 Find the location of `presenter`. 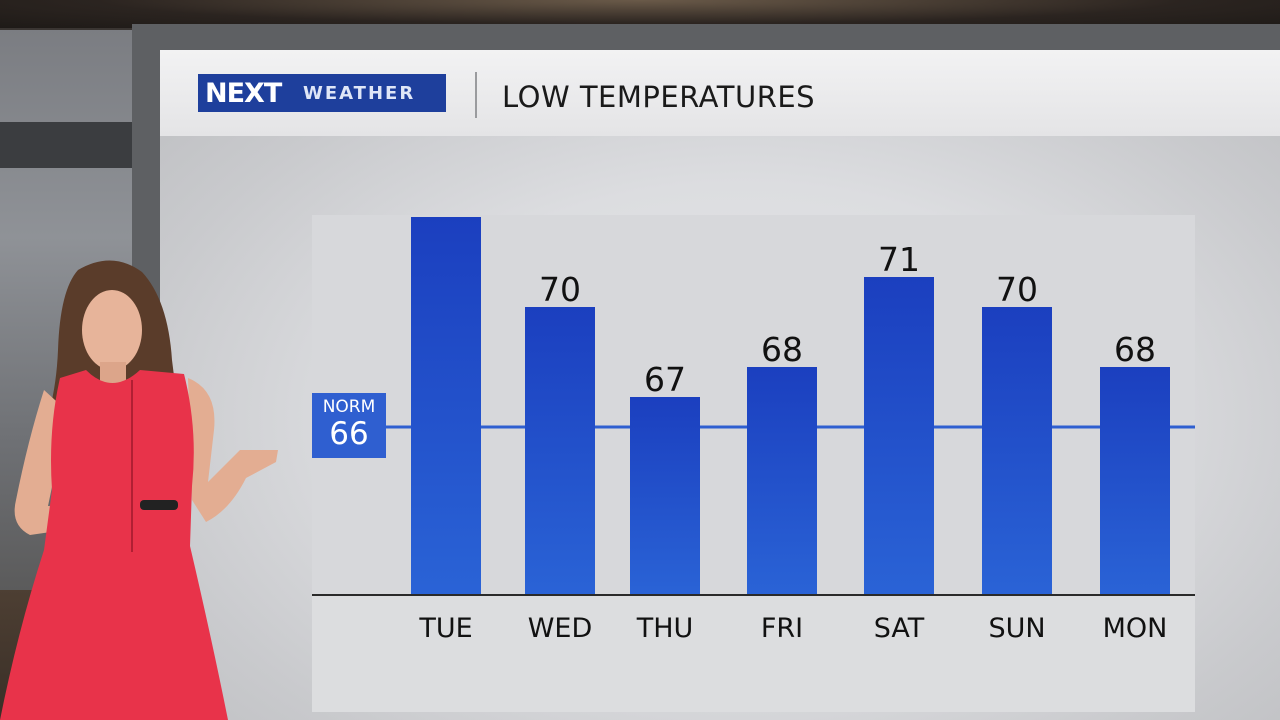

presenter is located at coordinates (139, 490).